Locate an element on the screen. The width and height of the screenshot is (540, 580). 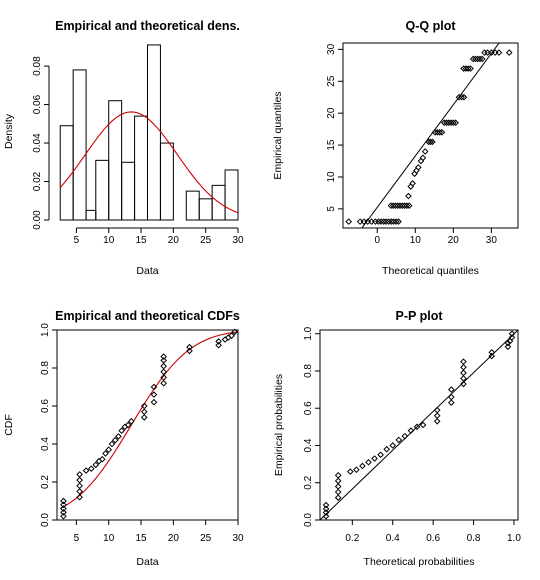
x-axis-label: Data is located at coordinates (147, 562).